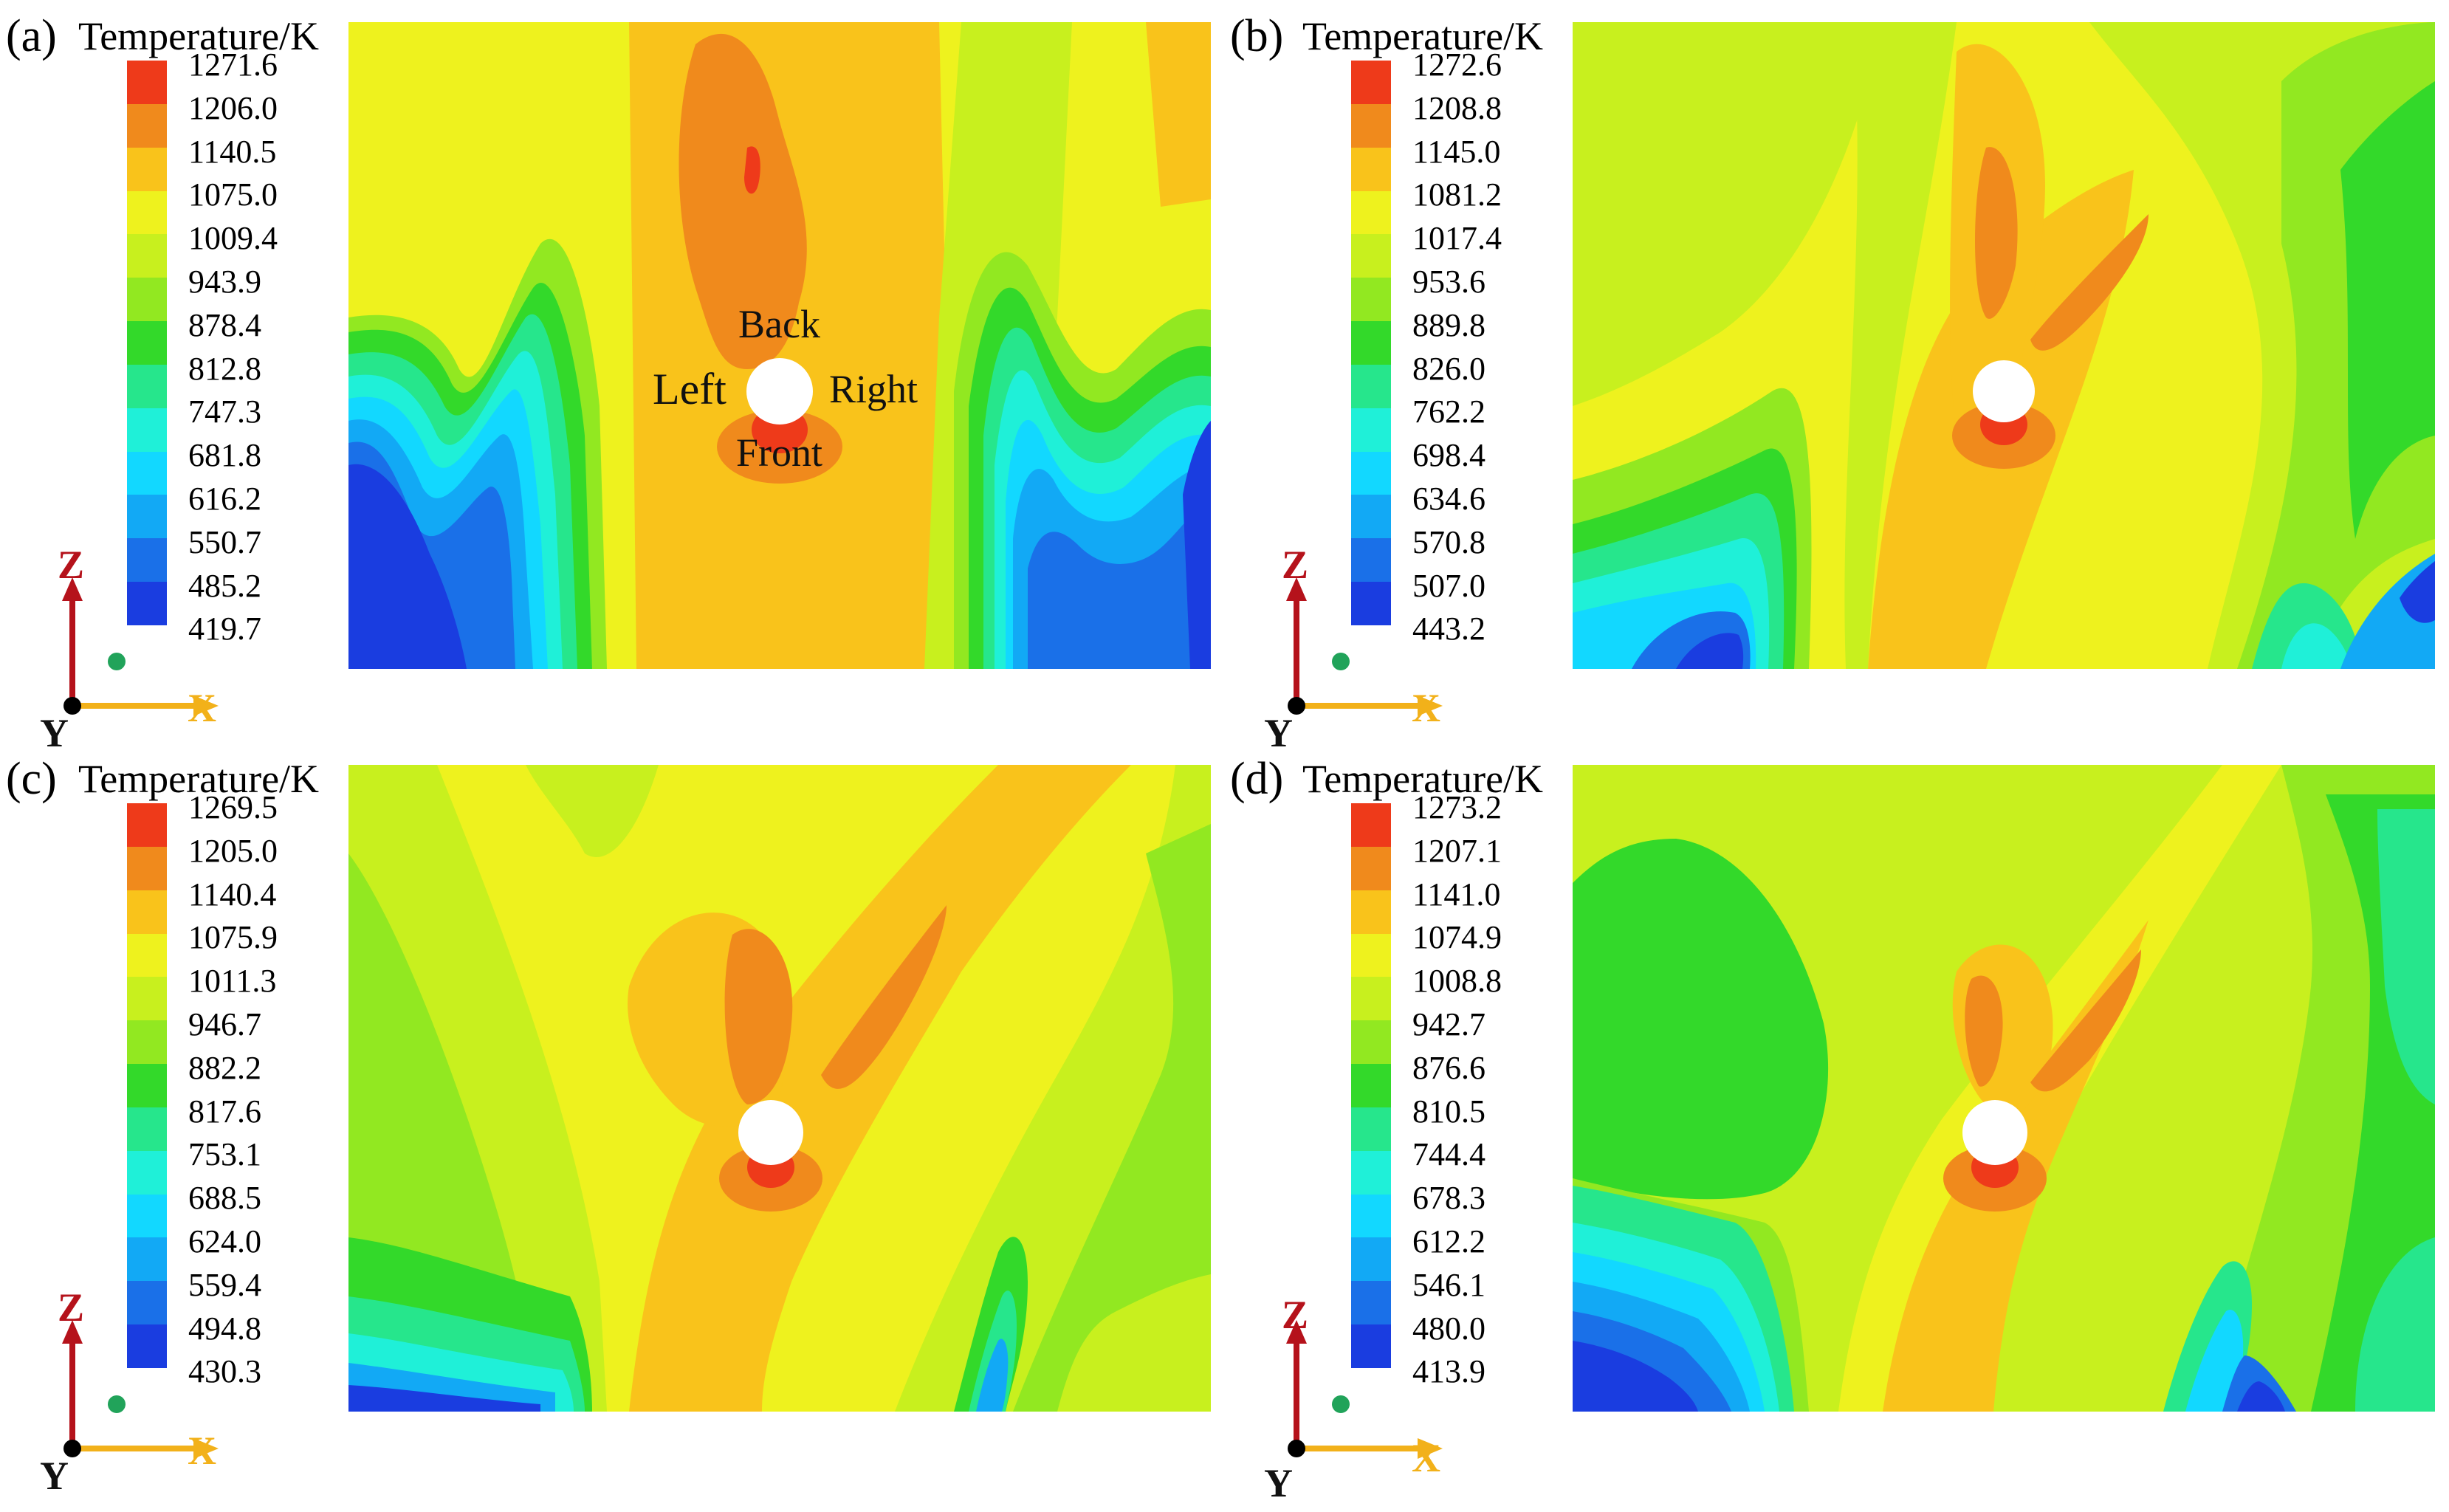 Image resolution: width=2449 pixels, height=1512 pixels. What do you see at coordinates (1456, 894) in the screenshot?
I see `colorbar-tick: 1141.0` at bounding box center [1456, 894].